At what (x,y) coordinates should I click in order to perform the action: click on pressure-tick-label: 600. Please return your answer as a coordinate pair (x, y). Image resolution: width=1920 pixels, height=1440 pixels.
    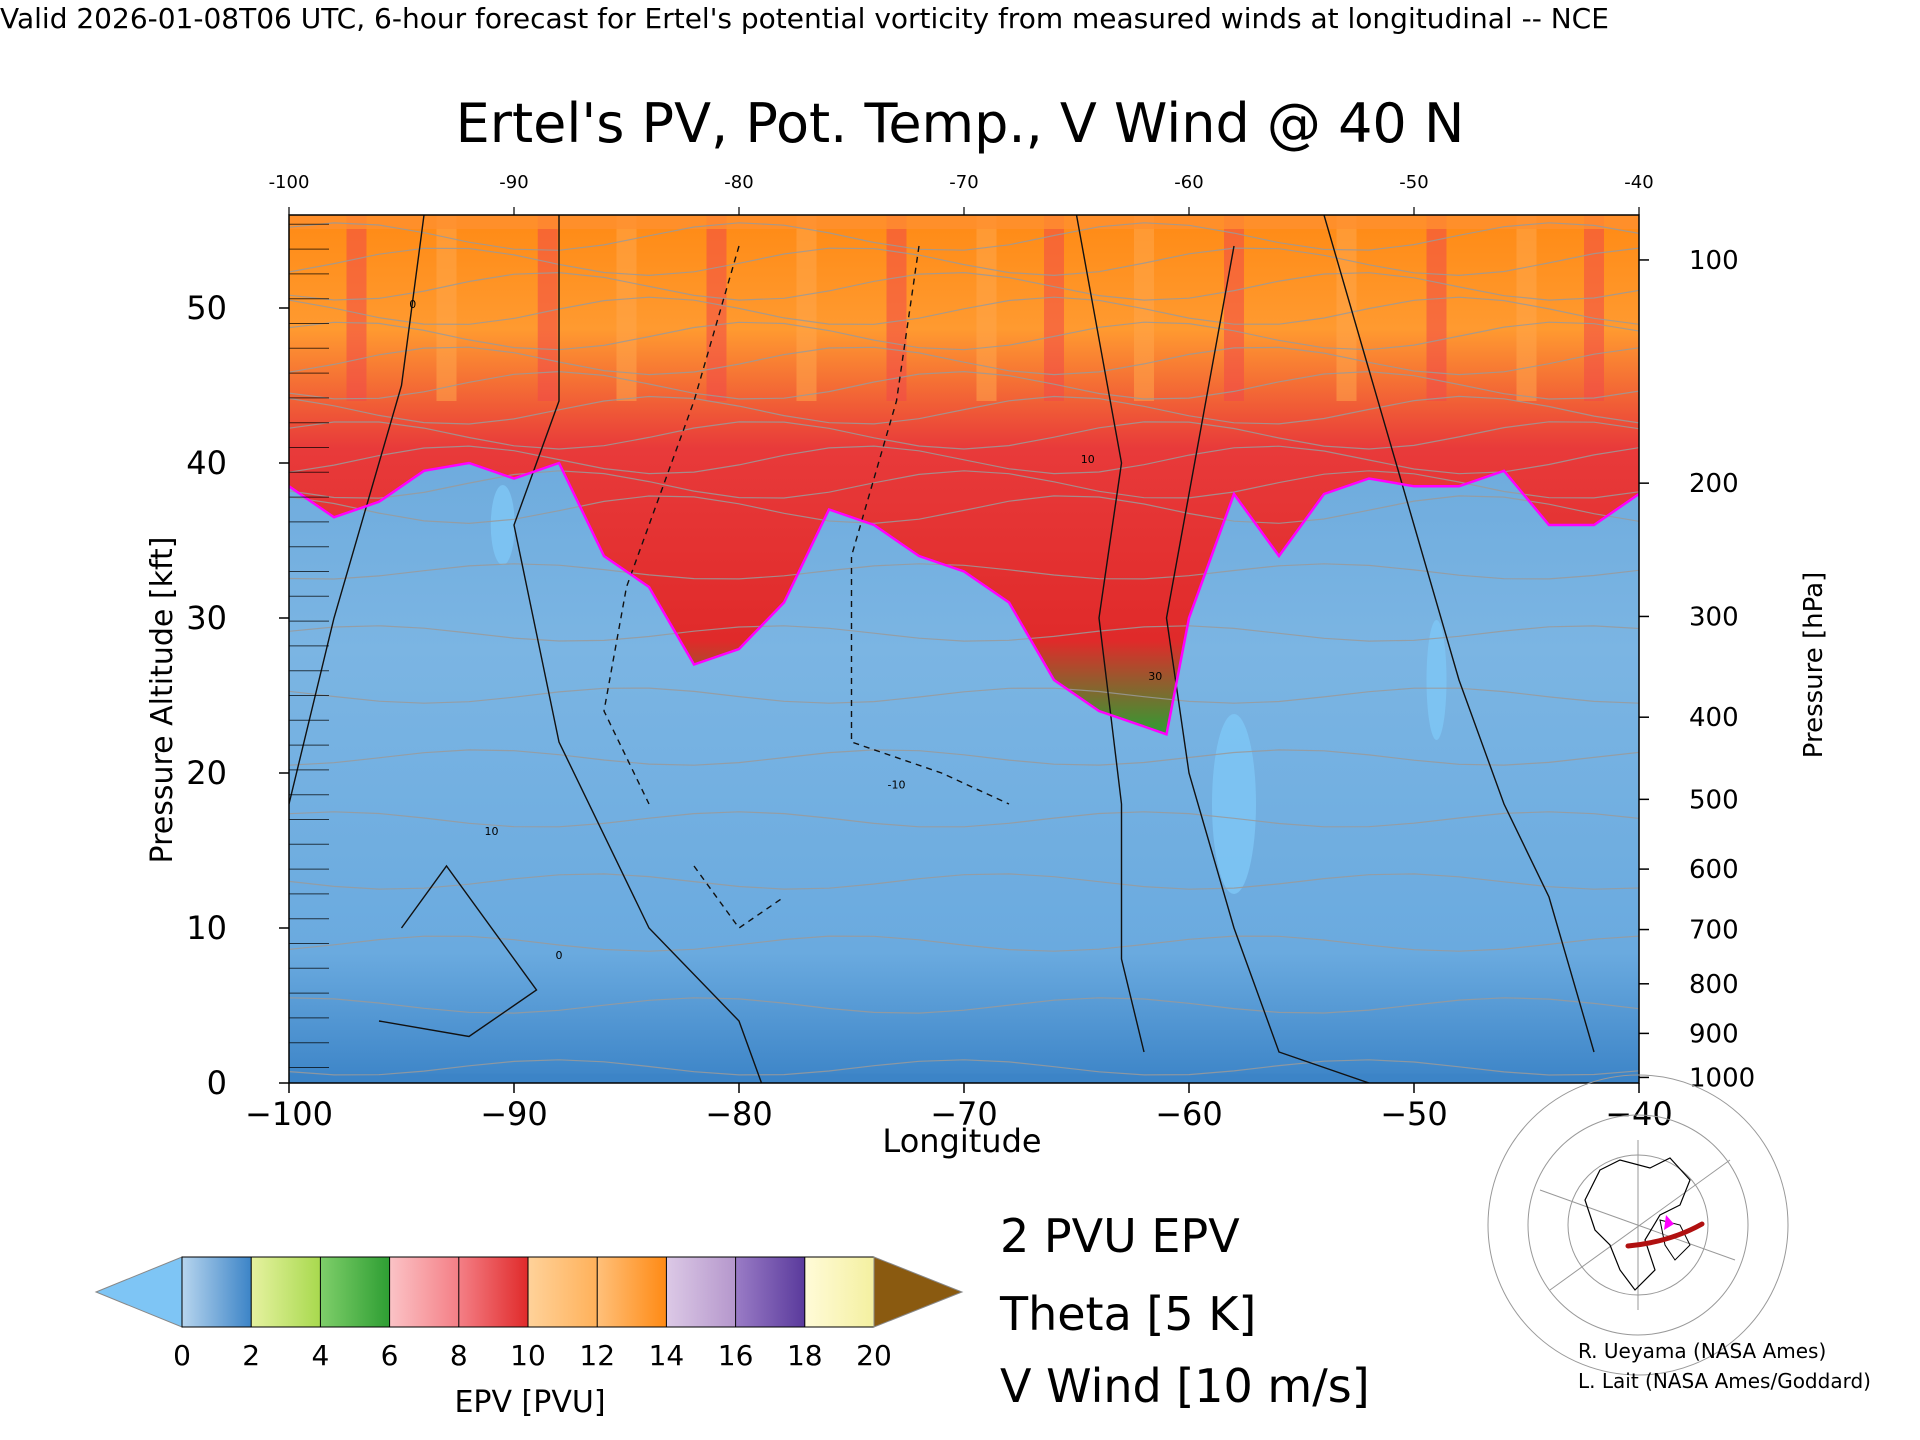
    Looking at the image, I should click on (1714, 870).